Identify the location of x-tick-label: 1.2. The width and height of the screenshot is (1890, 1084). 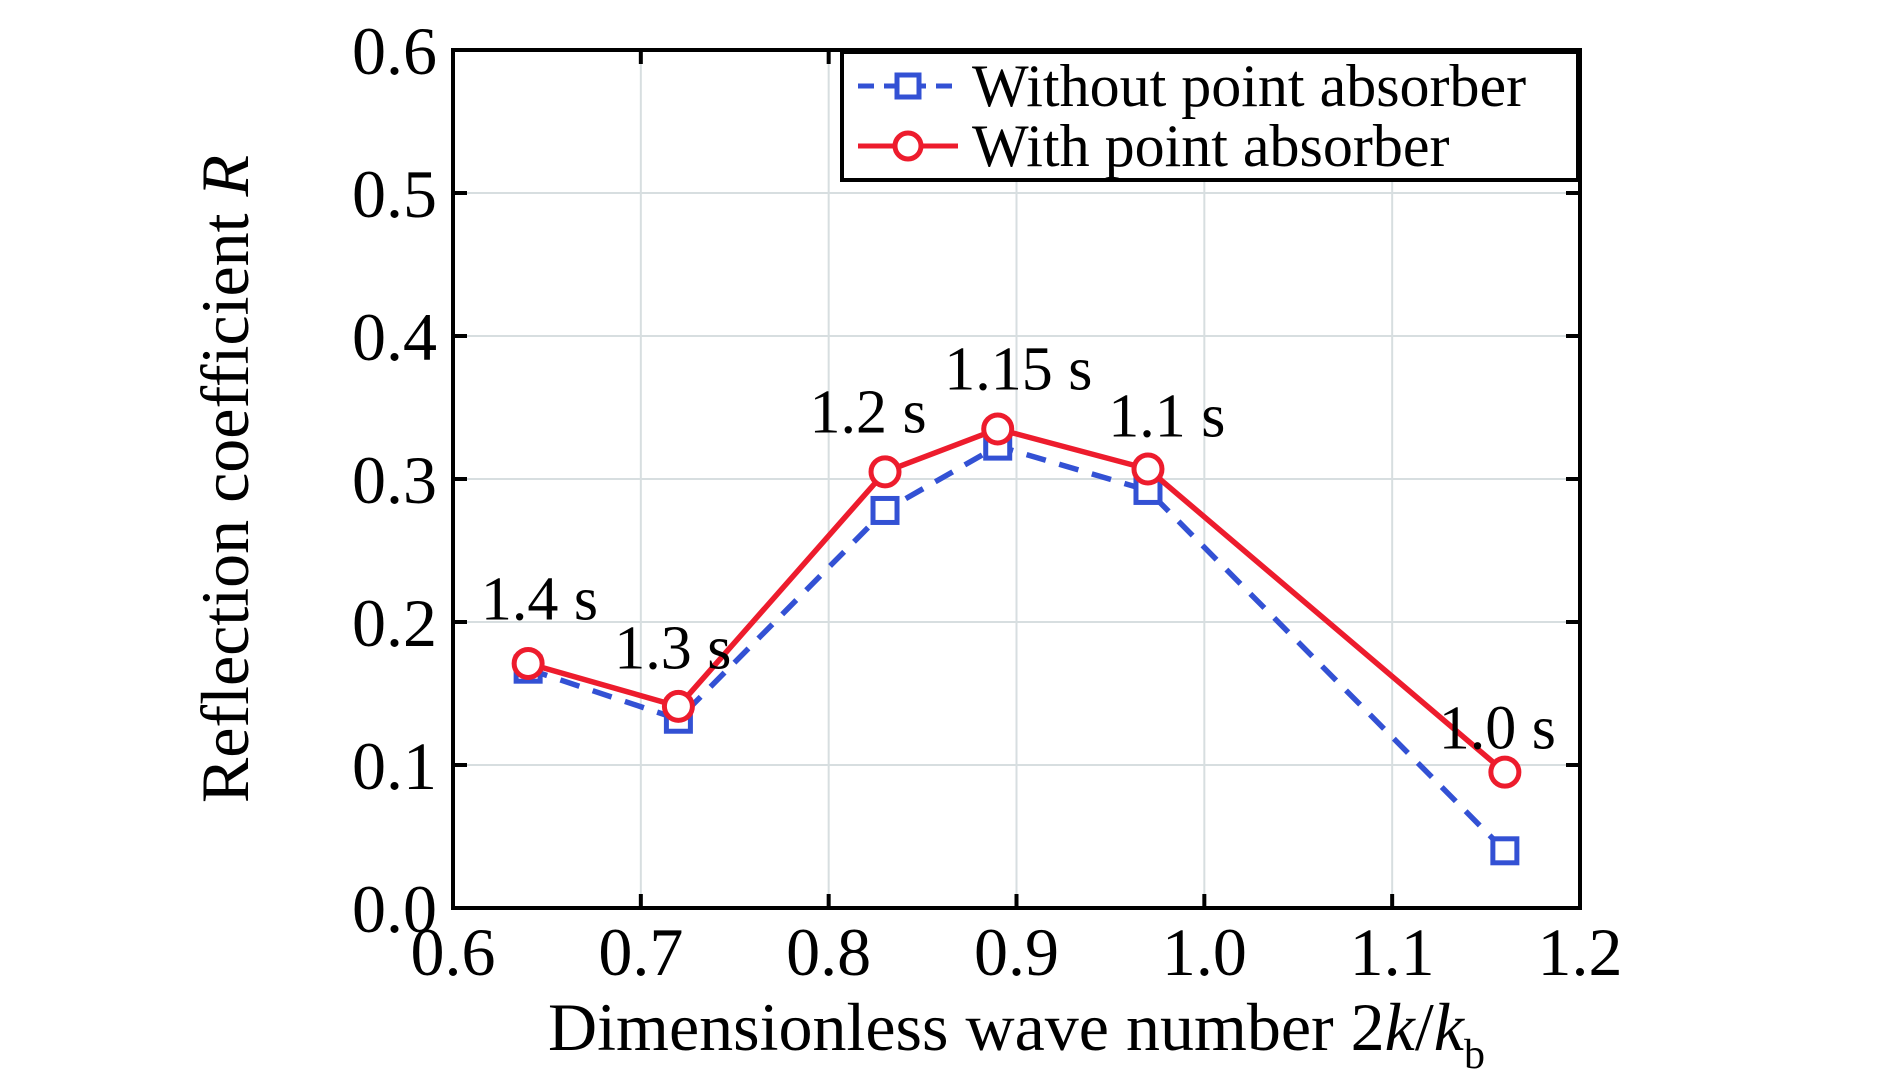
(1580, 952).